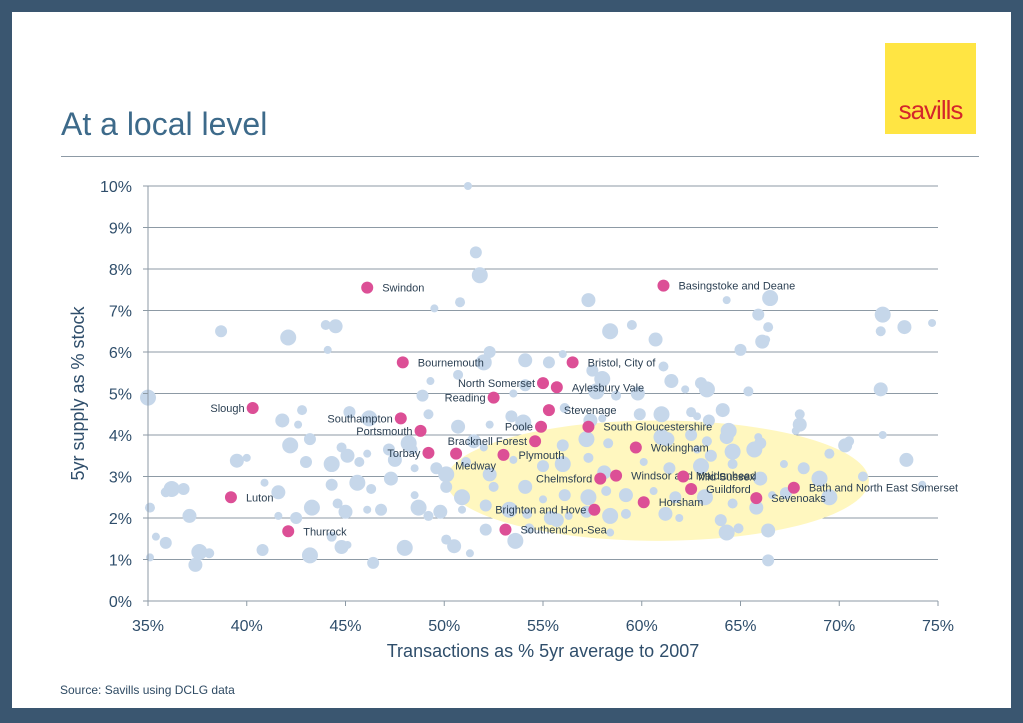 The width and height of the screenshot is (1023, 723). What do you see at coordinates (938, 626) in the screenshot?
I see `x-tick-label: 75%` at bounding box center [938, 626].